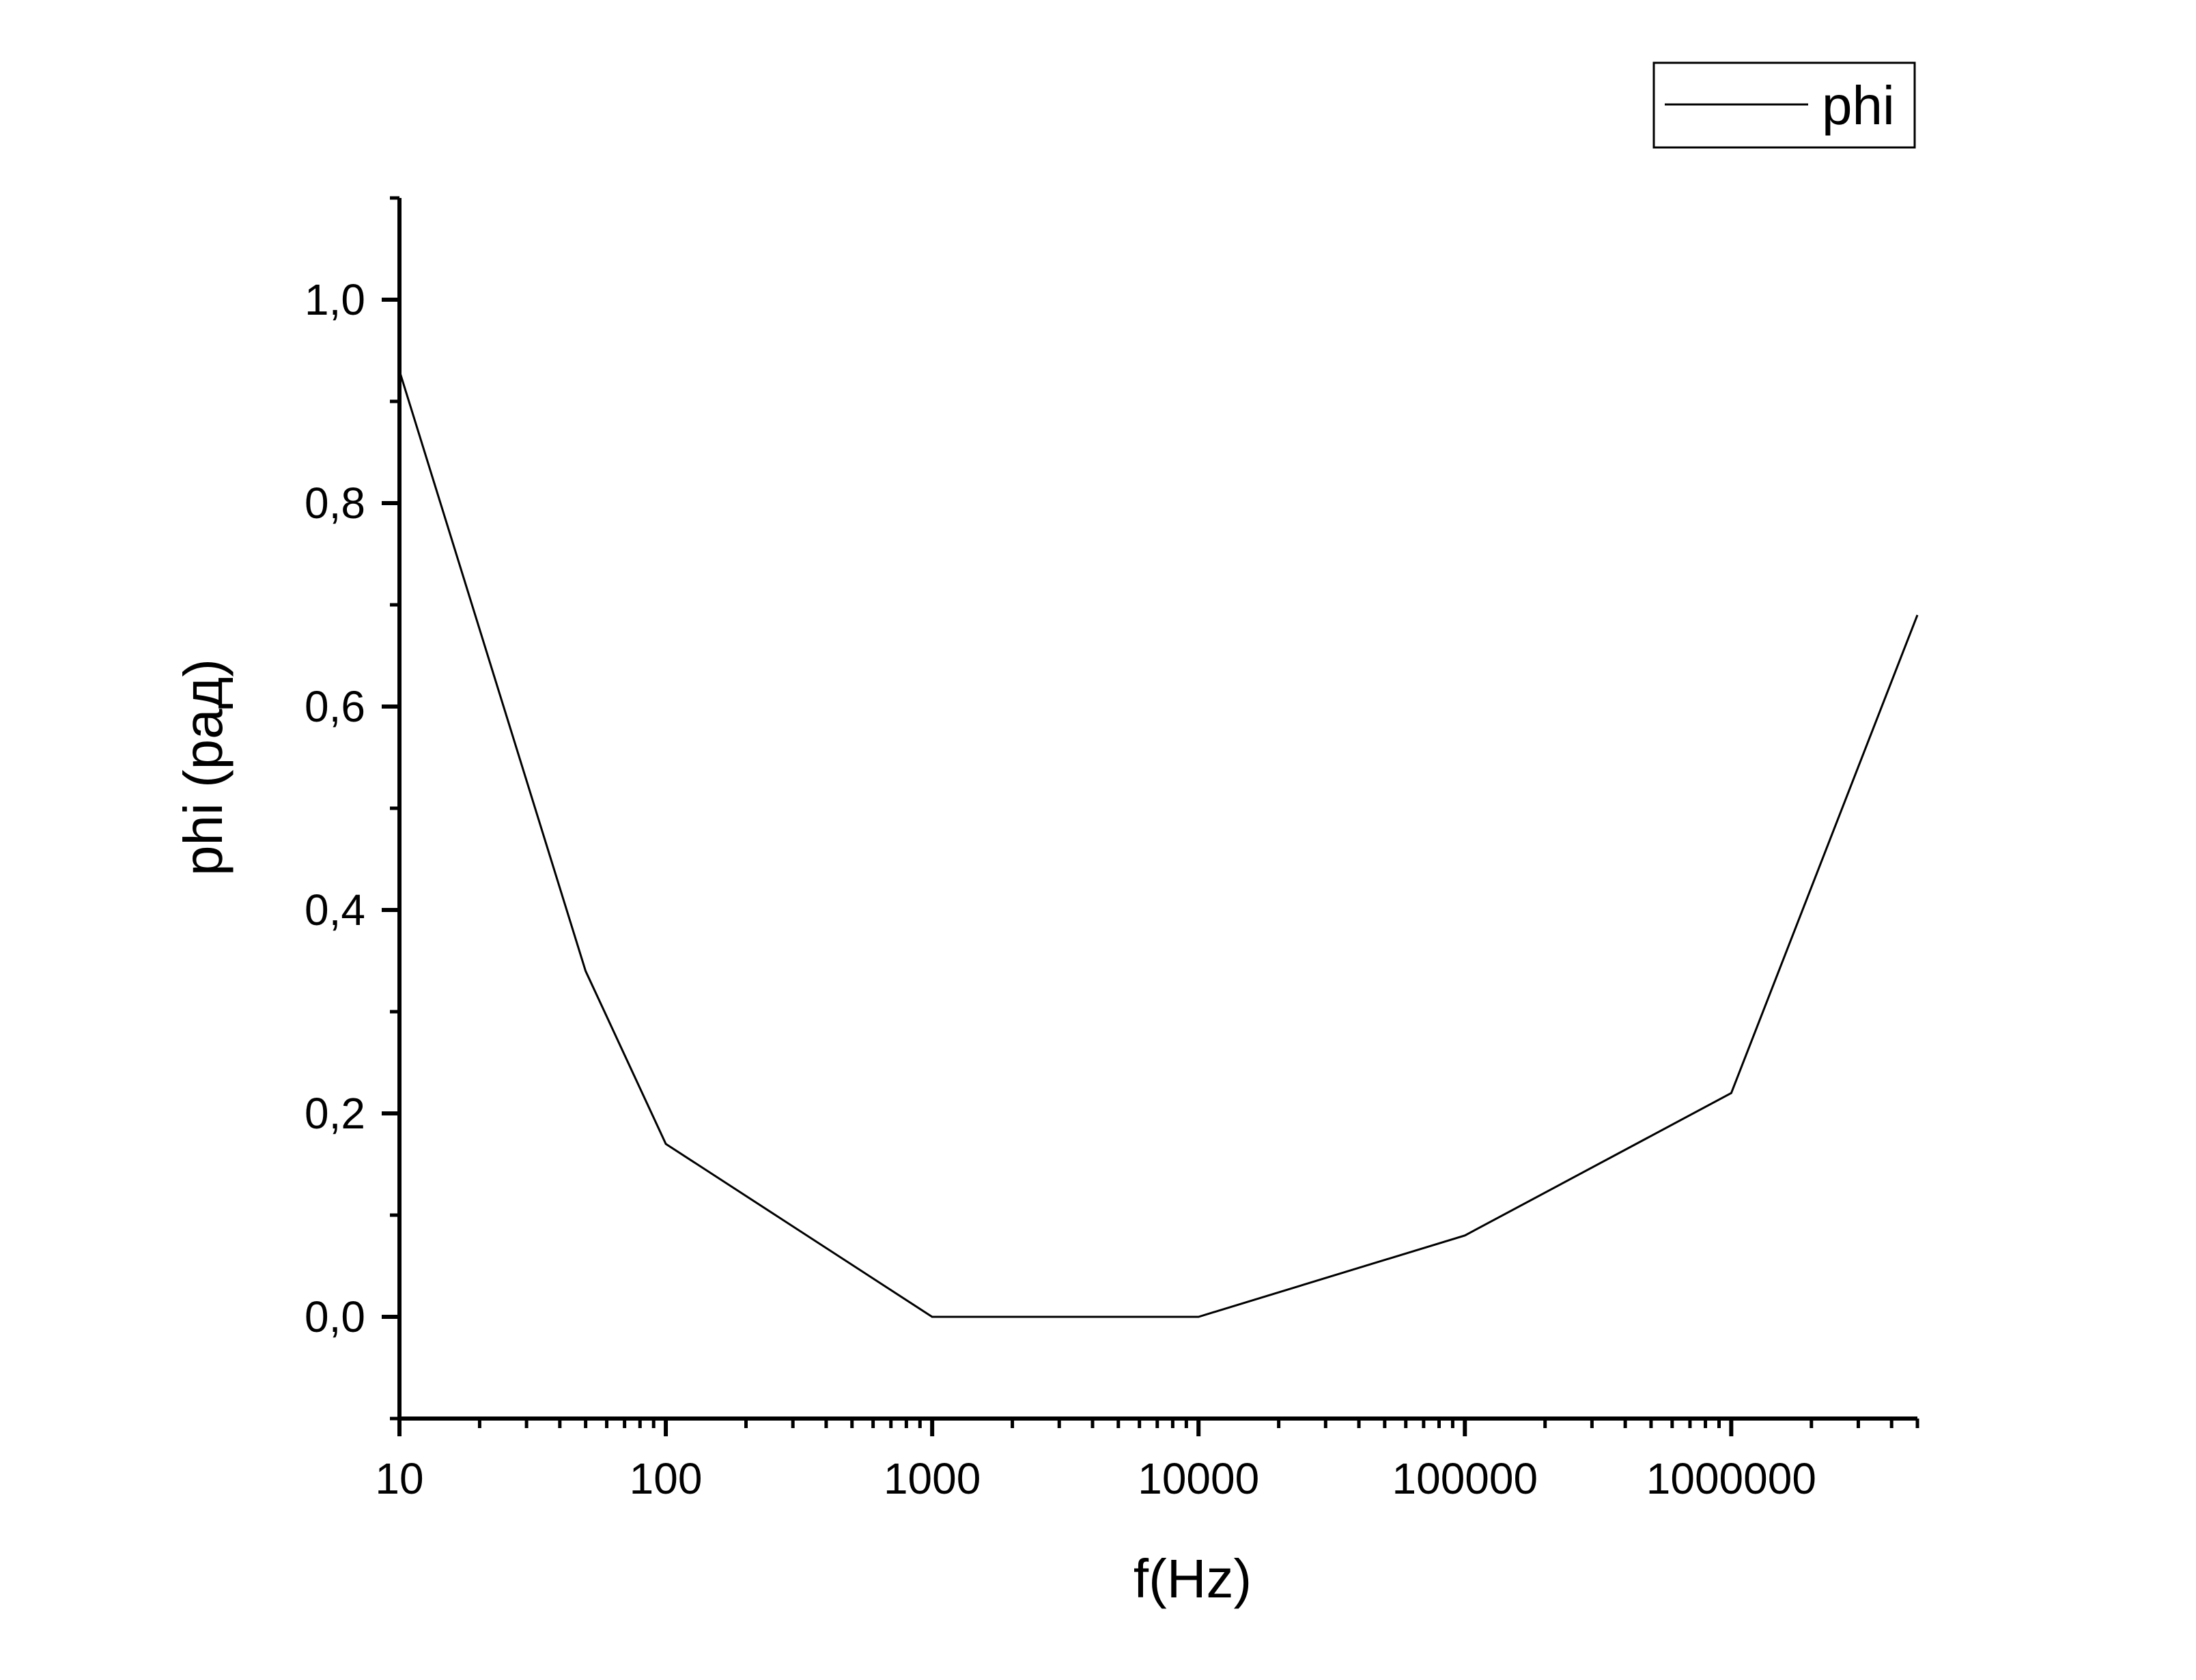  I want to click on x-tick-label: 10, so click(399, 1478).